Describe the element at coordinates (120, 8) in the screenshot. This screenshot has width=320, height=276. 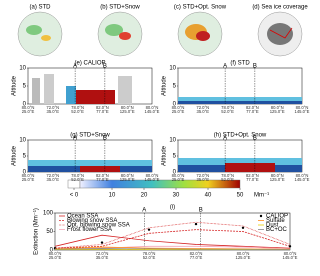
I see `panel-title: (b) STD+Snow` at that location.